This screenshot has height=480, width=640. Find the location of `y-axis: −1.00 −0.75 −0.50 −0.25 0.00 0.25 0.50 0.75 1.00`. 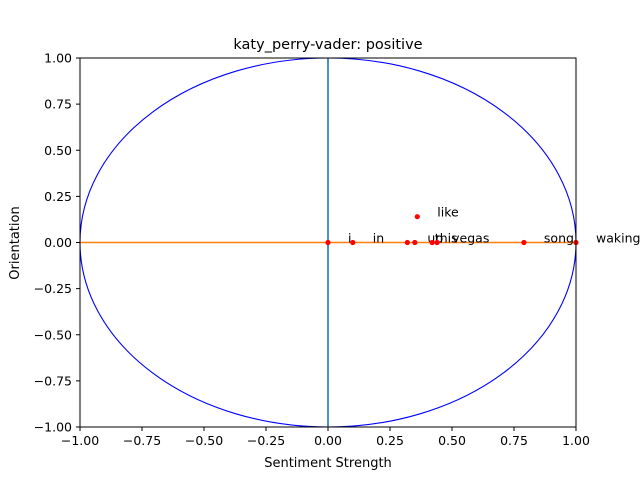

y-axis: −1.00 −0.75 −0.50 −0.25 0.00 0.25 0.50 0.75 1.00 is located at coordinates (57, 243).